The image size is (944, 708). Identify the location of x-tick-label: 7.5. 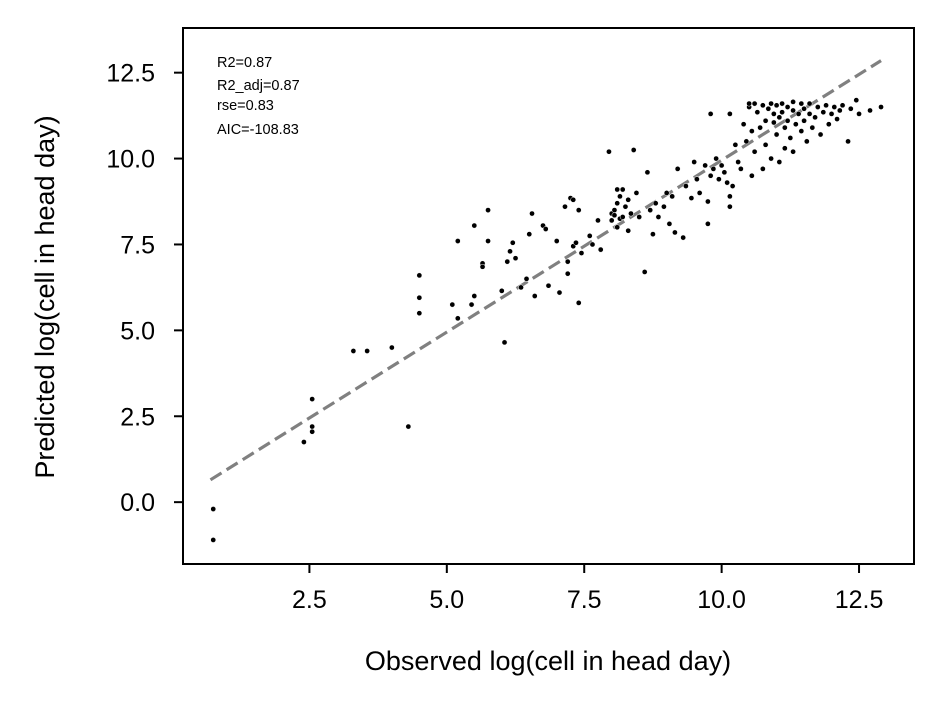
(584, 600).